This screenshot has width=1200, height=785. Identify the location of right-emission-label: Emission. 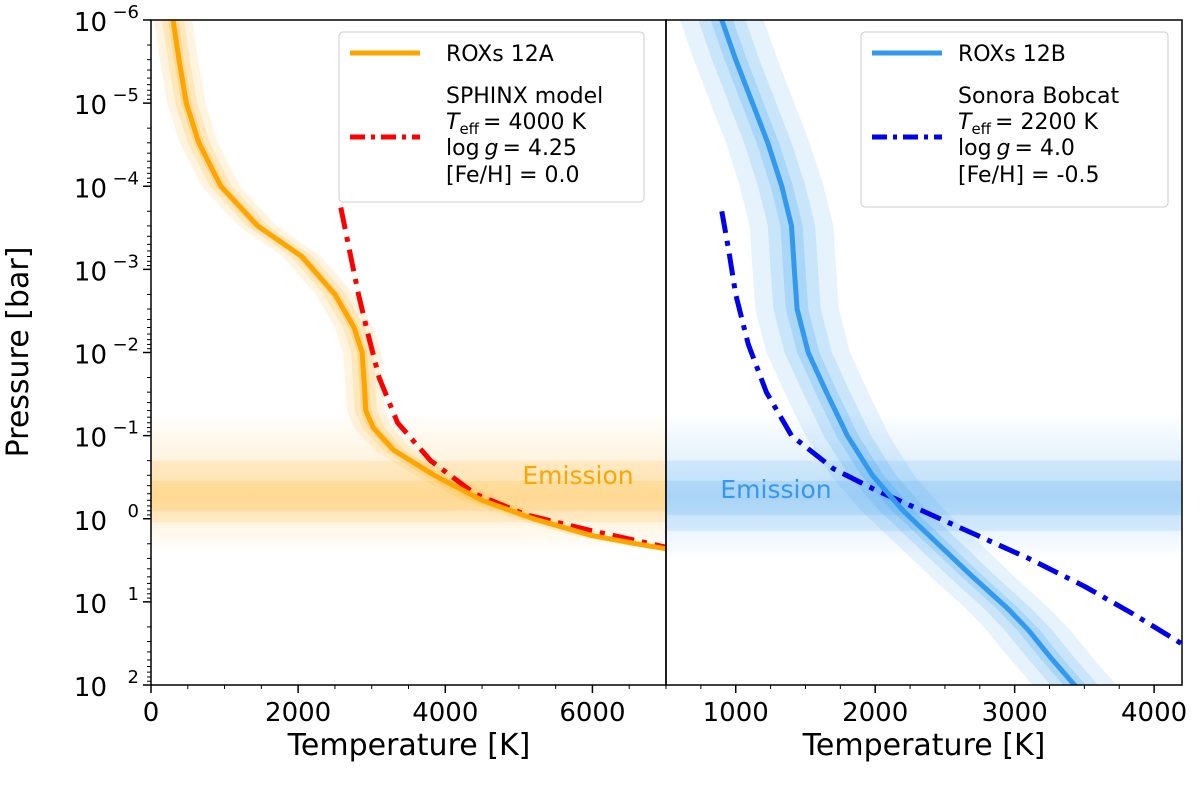
(775, 489).